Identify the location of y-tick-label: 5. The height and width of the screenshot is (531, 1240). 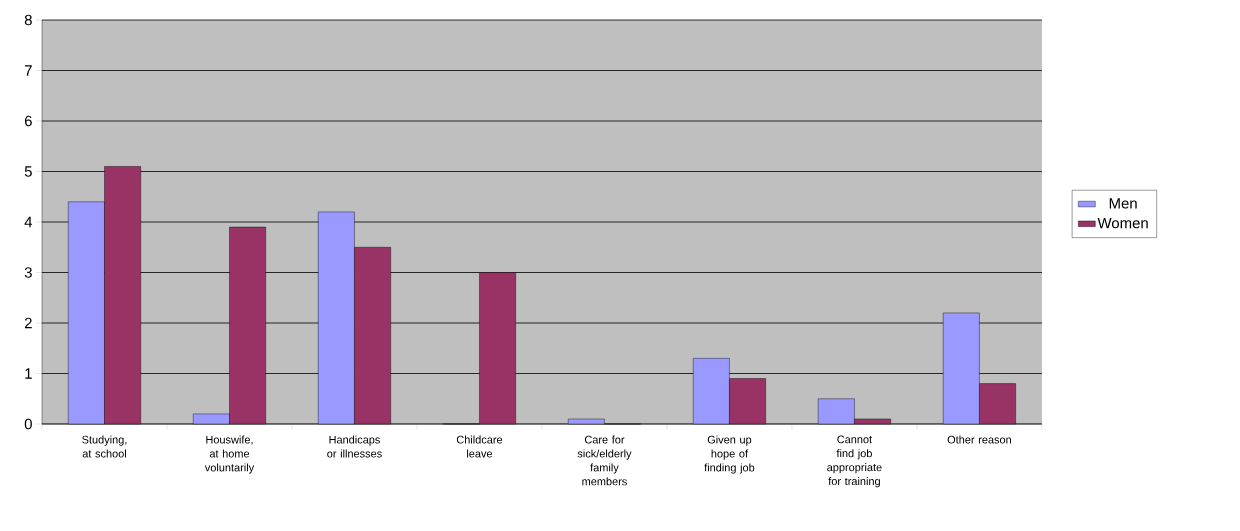
(28, 171).